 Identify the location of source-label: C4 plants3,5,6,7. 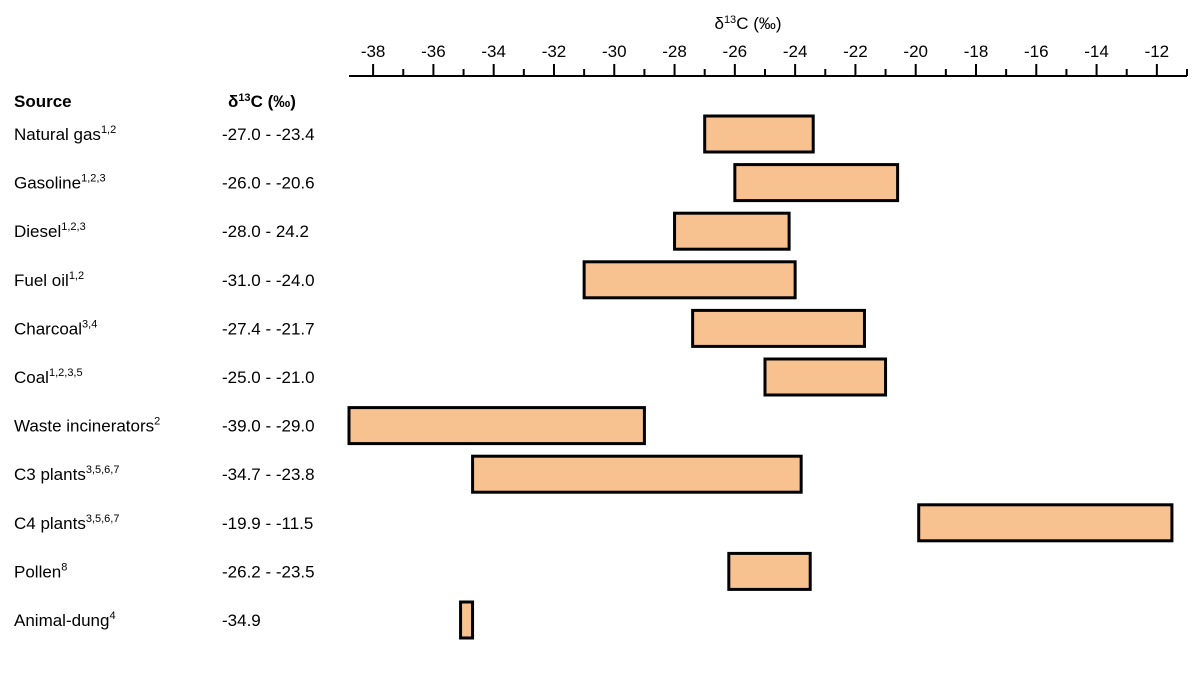
(66, 523).